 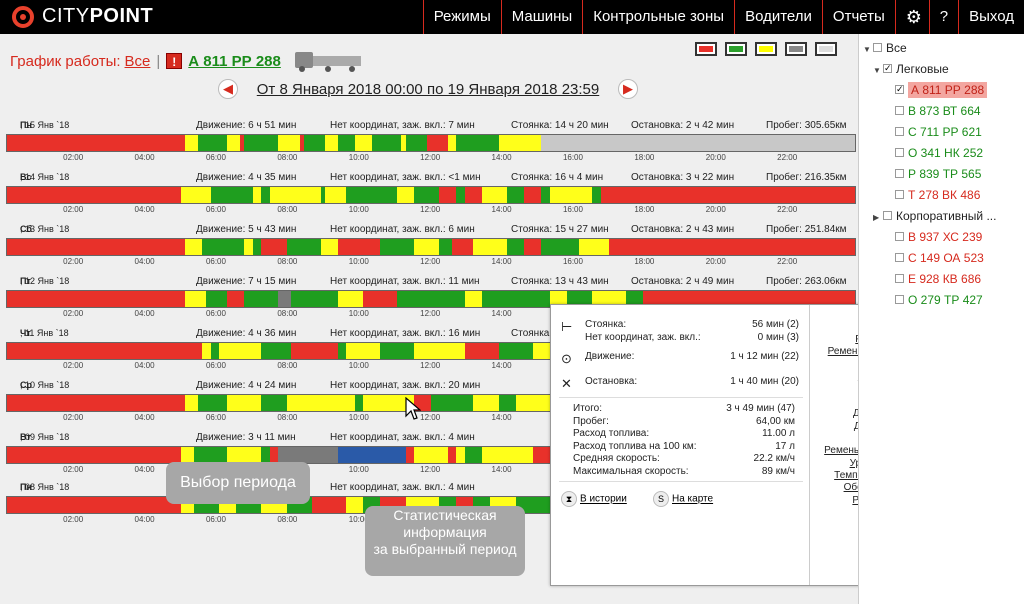 What do you see at coordinates (945, 237) in the screenshot?
I see `vehicle-plate-label: В 937 ХС 239` at bounding box center [945, 237].